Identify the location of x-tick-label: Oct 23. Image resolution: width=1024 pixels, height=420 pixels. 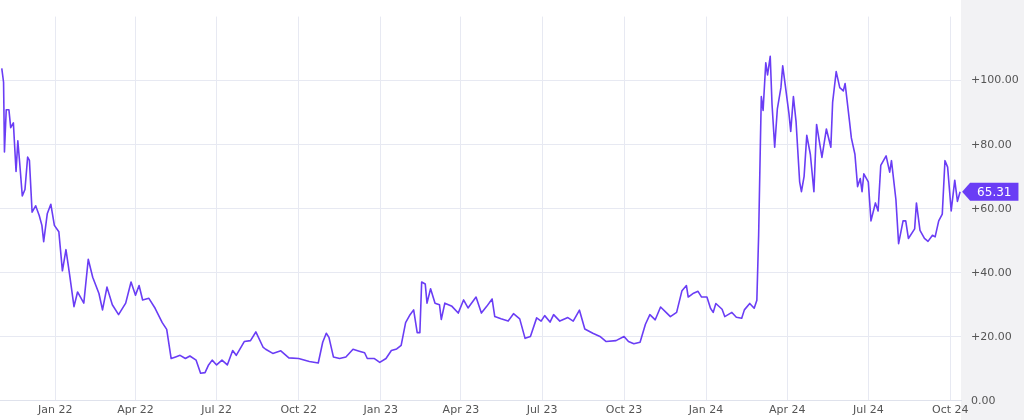
(624, 410).